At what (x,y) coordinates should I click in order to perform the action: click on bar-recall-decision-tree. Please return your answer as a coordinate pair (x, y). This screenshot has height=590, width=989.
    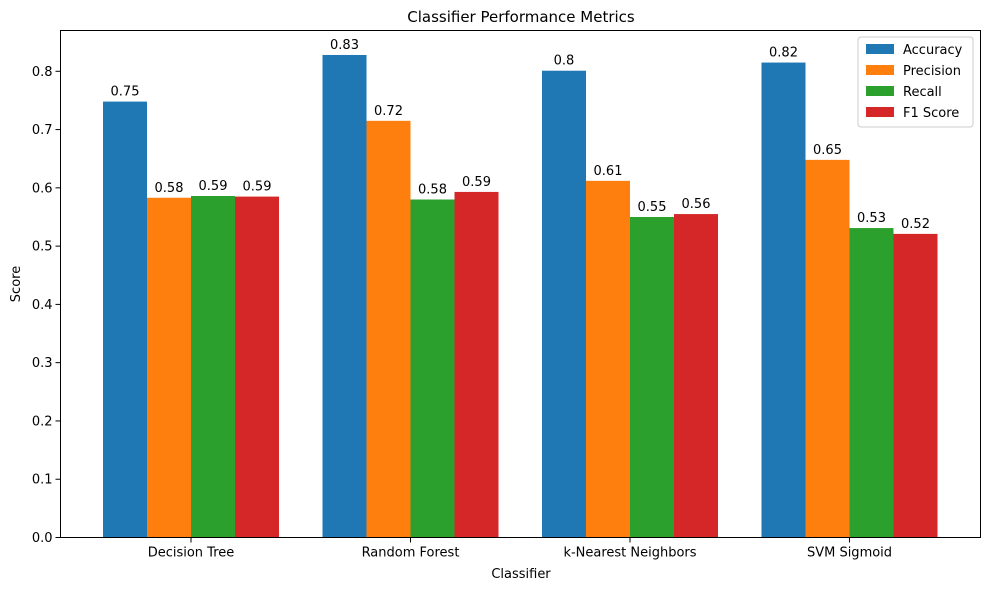
    Looking at the image, I should click on (213, 367).